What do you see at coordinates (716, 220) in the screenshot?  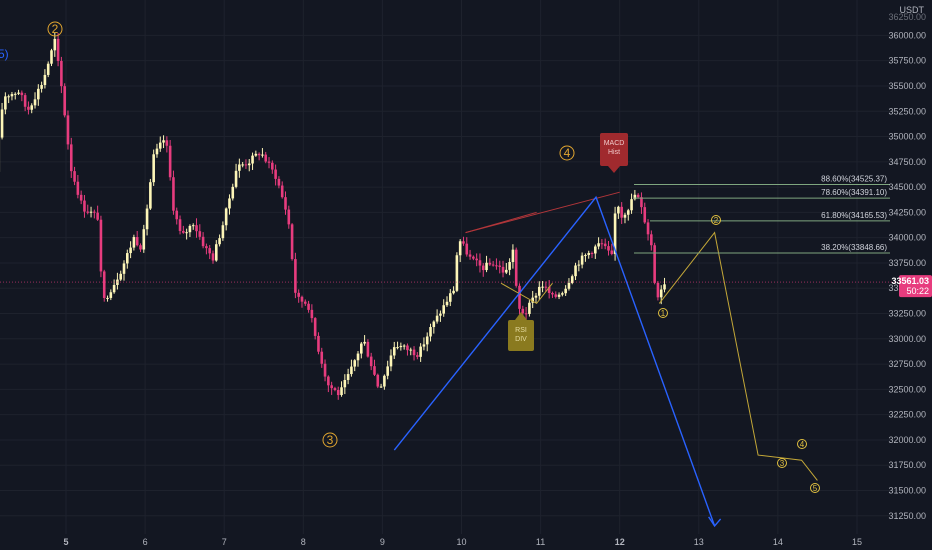 I see `svg-text: 2` at bounding box center [716, 220].